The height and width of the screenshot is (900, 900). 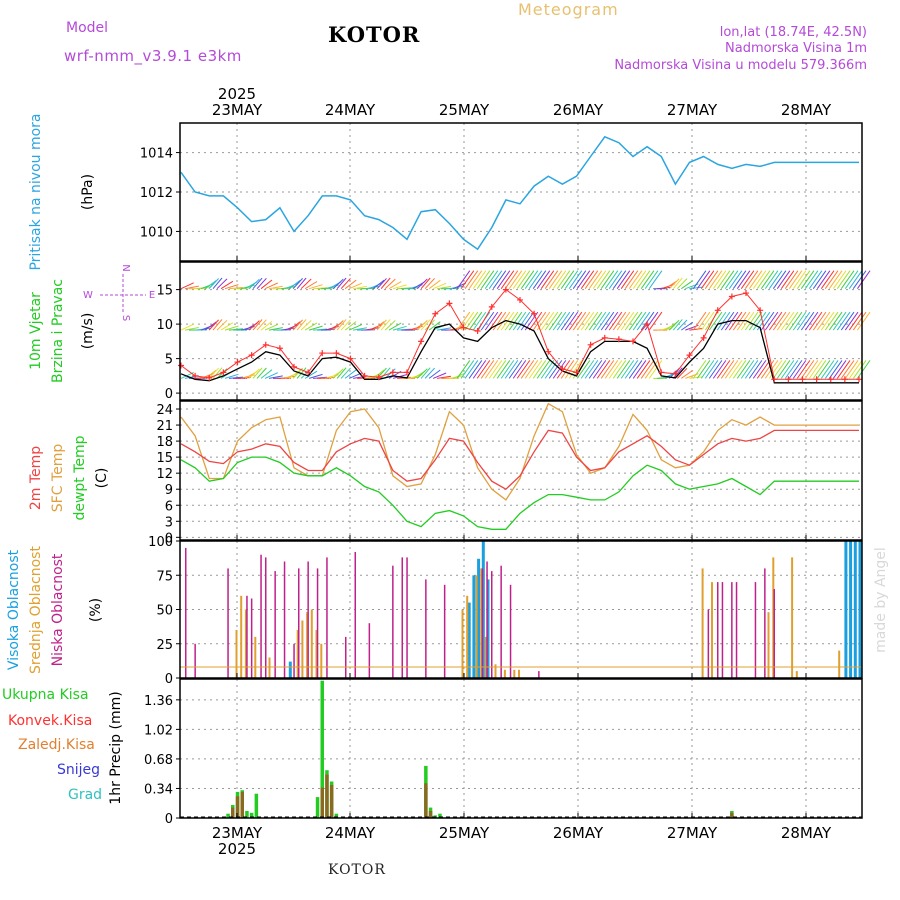 I want to click on x-day-label-top: 28MAY, so click(x=806, y=110).